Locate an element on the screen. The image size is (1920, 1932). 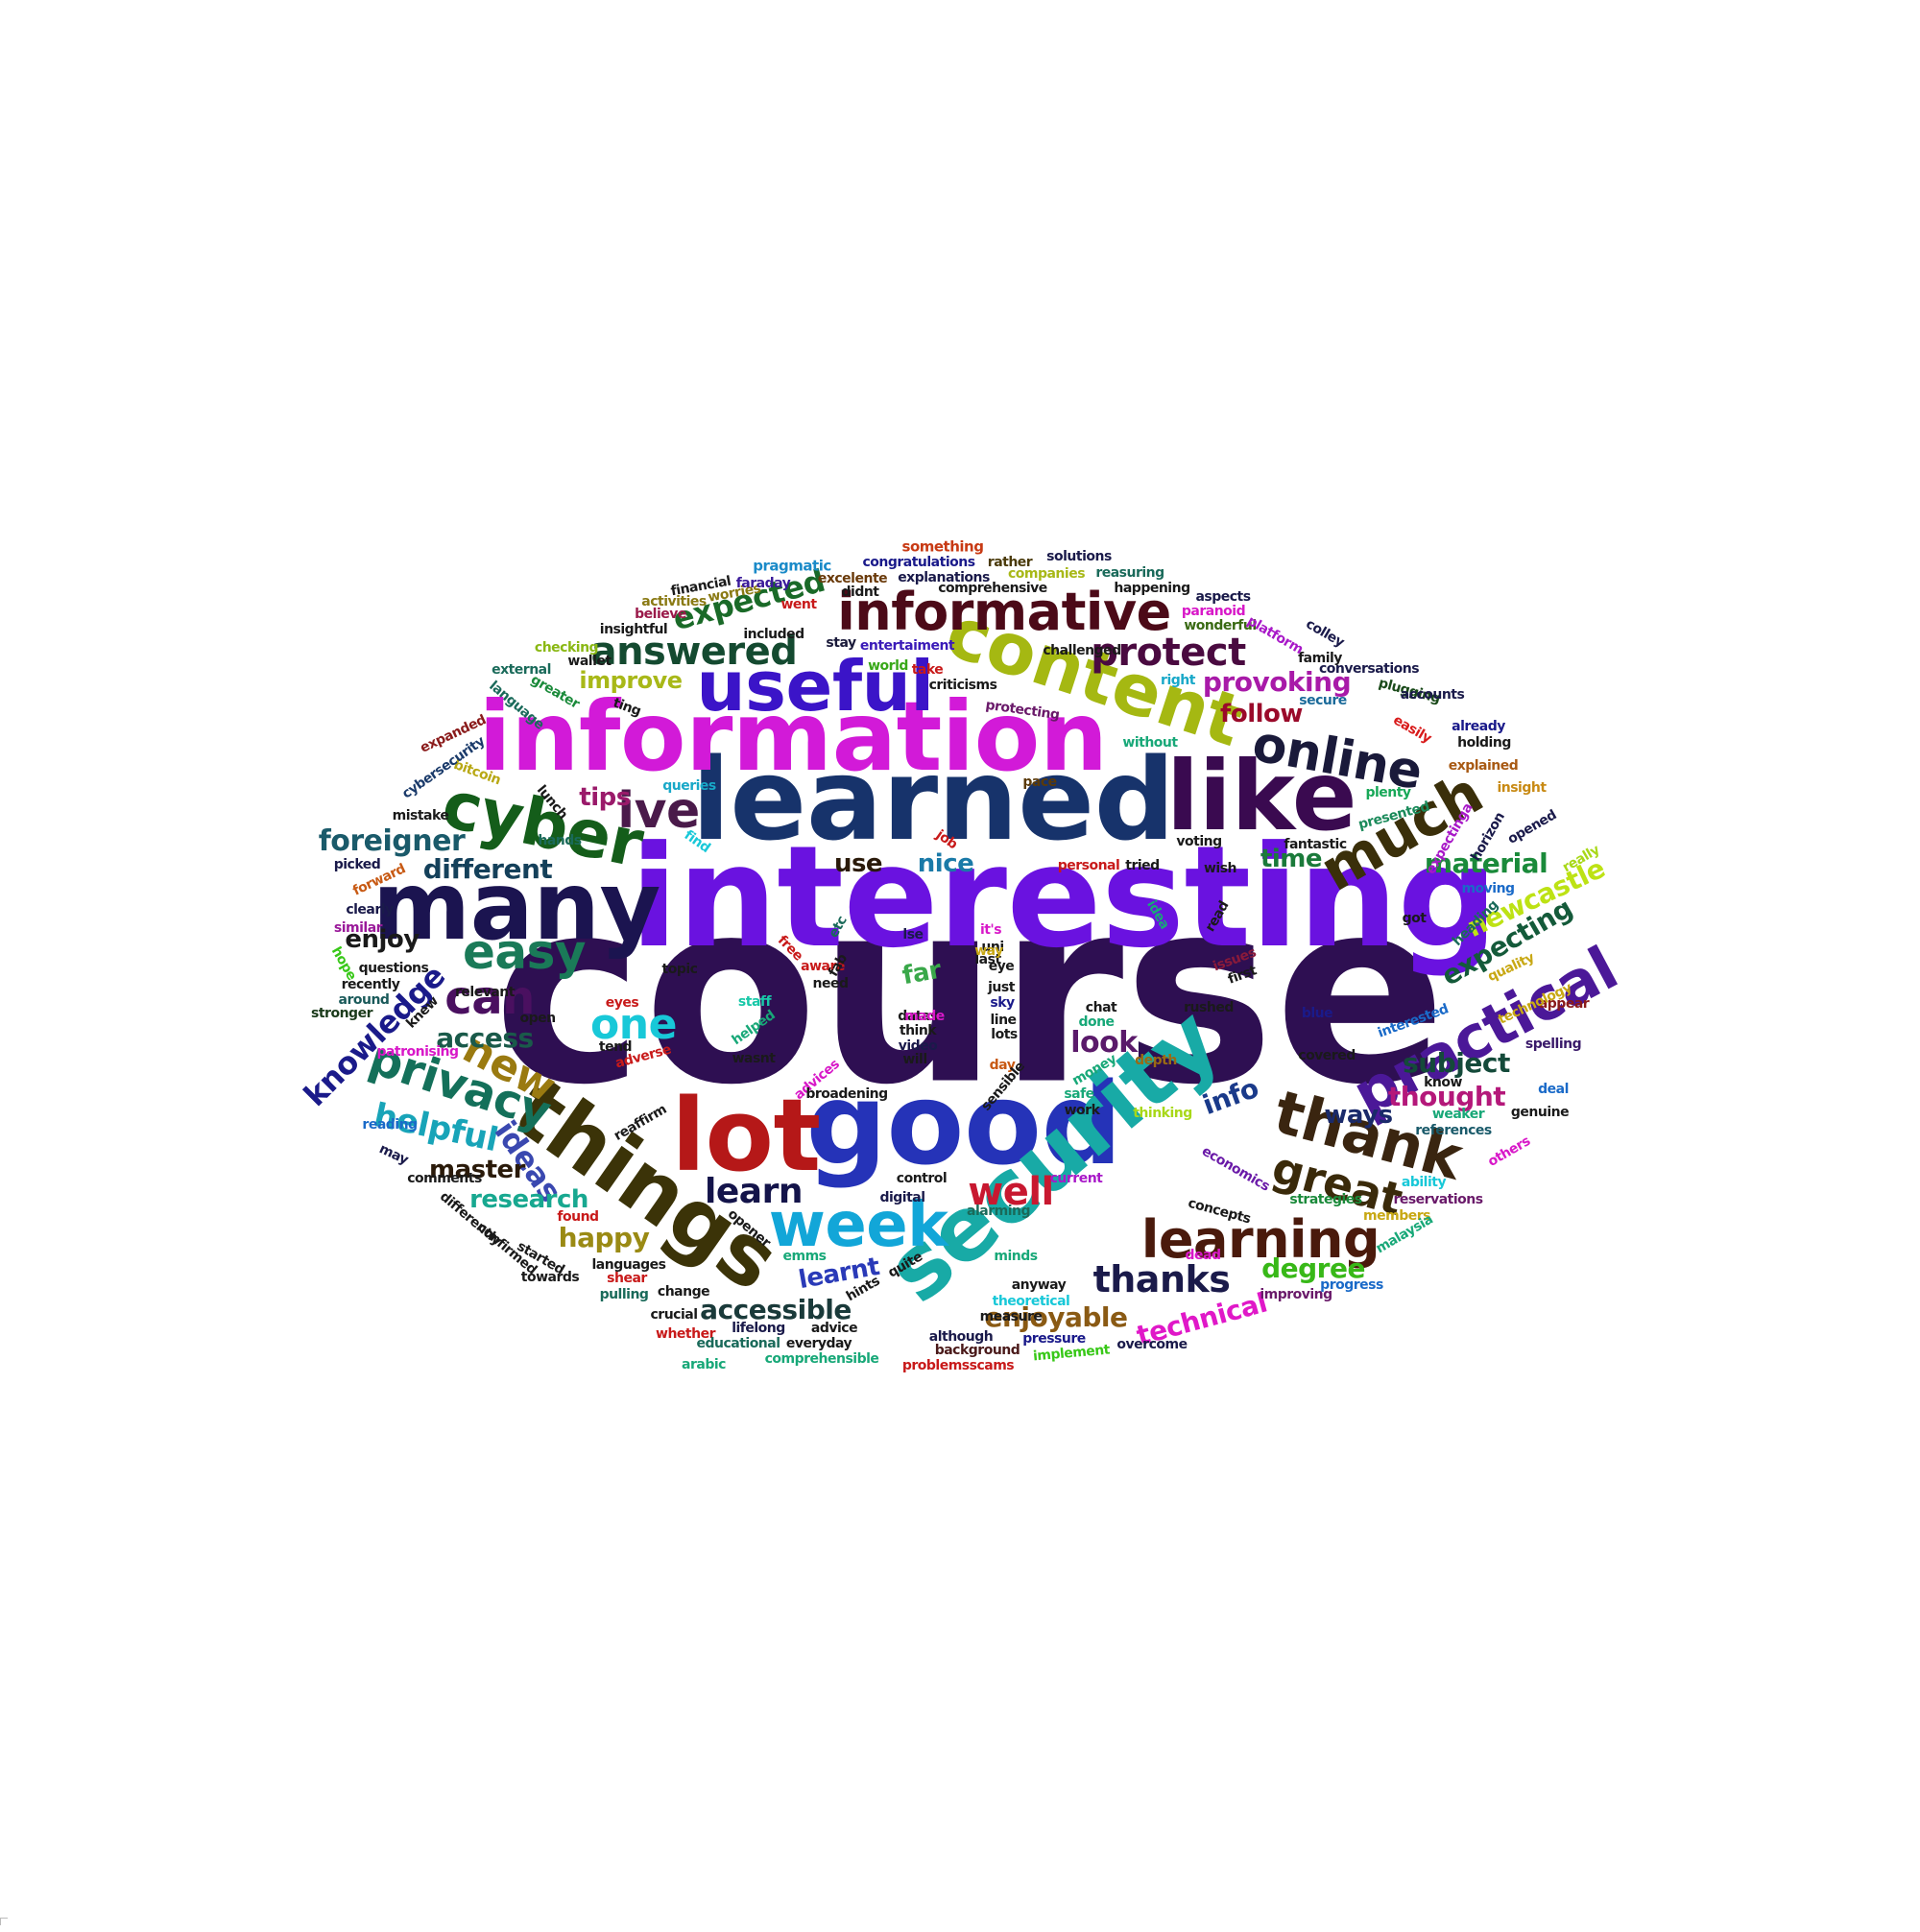
word-small: it's is located at coordinates (991, 930).